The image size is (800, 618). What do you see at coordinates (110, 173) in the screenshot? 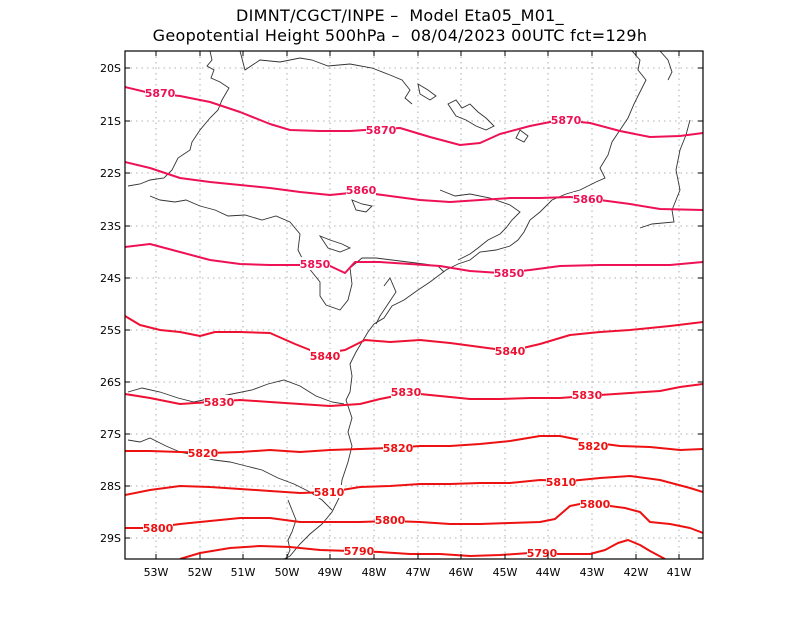
I see `y-tick-label: 22S` at bounding box center [110, 173].